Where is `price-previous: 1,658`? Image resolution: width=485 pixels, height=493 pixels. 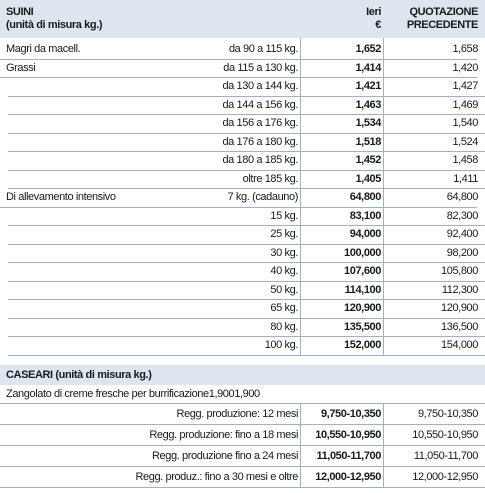
price-previous: 1,658 is located at coordinates (465, 49).